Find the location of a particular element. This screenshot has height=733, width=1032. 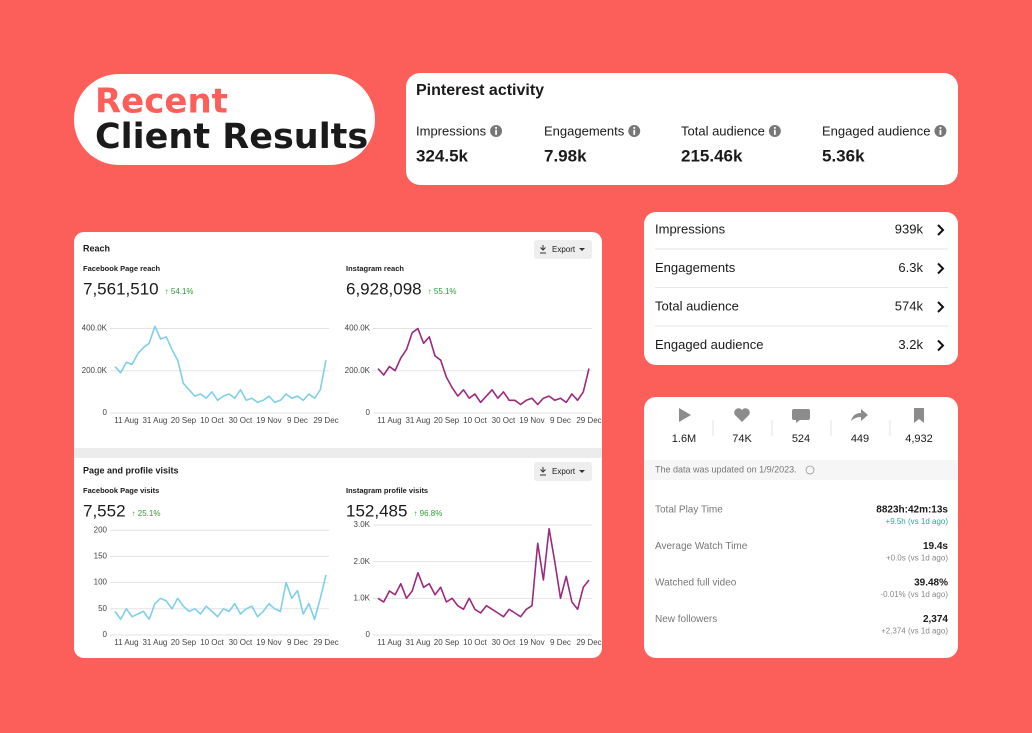

chart-change: ↑ 25.1% is located at coordinates (146, 513).